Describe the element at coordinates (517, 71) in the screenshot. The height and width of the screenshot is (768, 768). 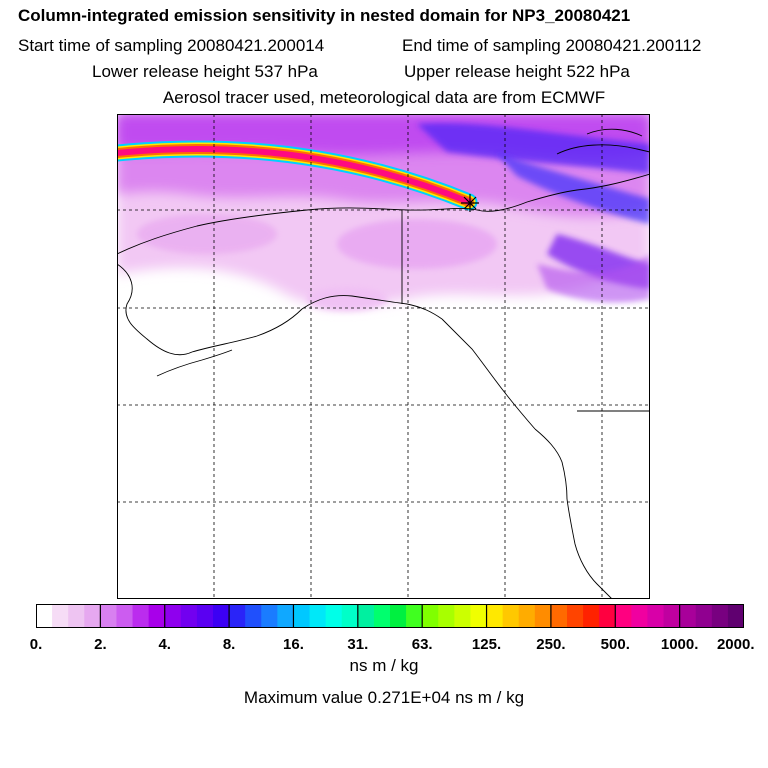
I see `upper-release-label: Upper release height 522 hPa` at that location.